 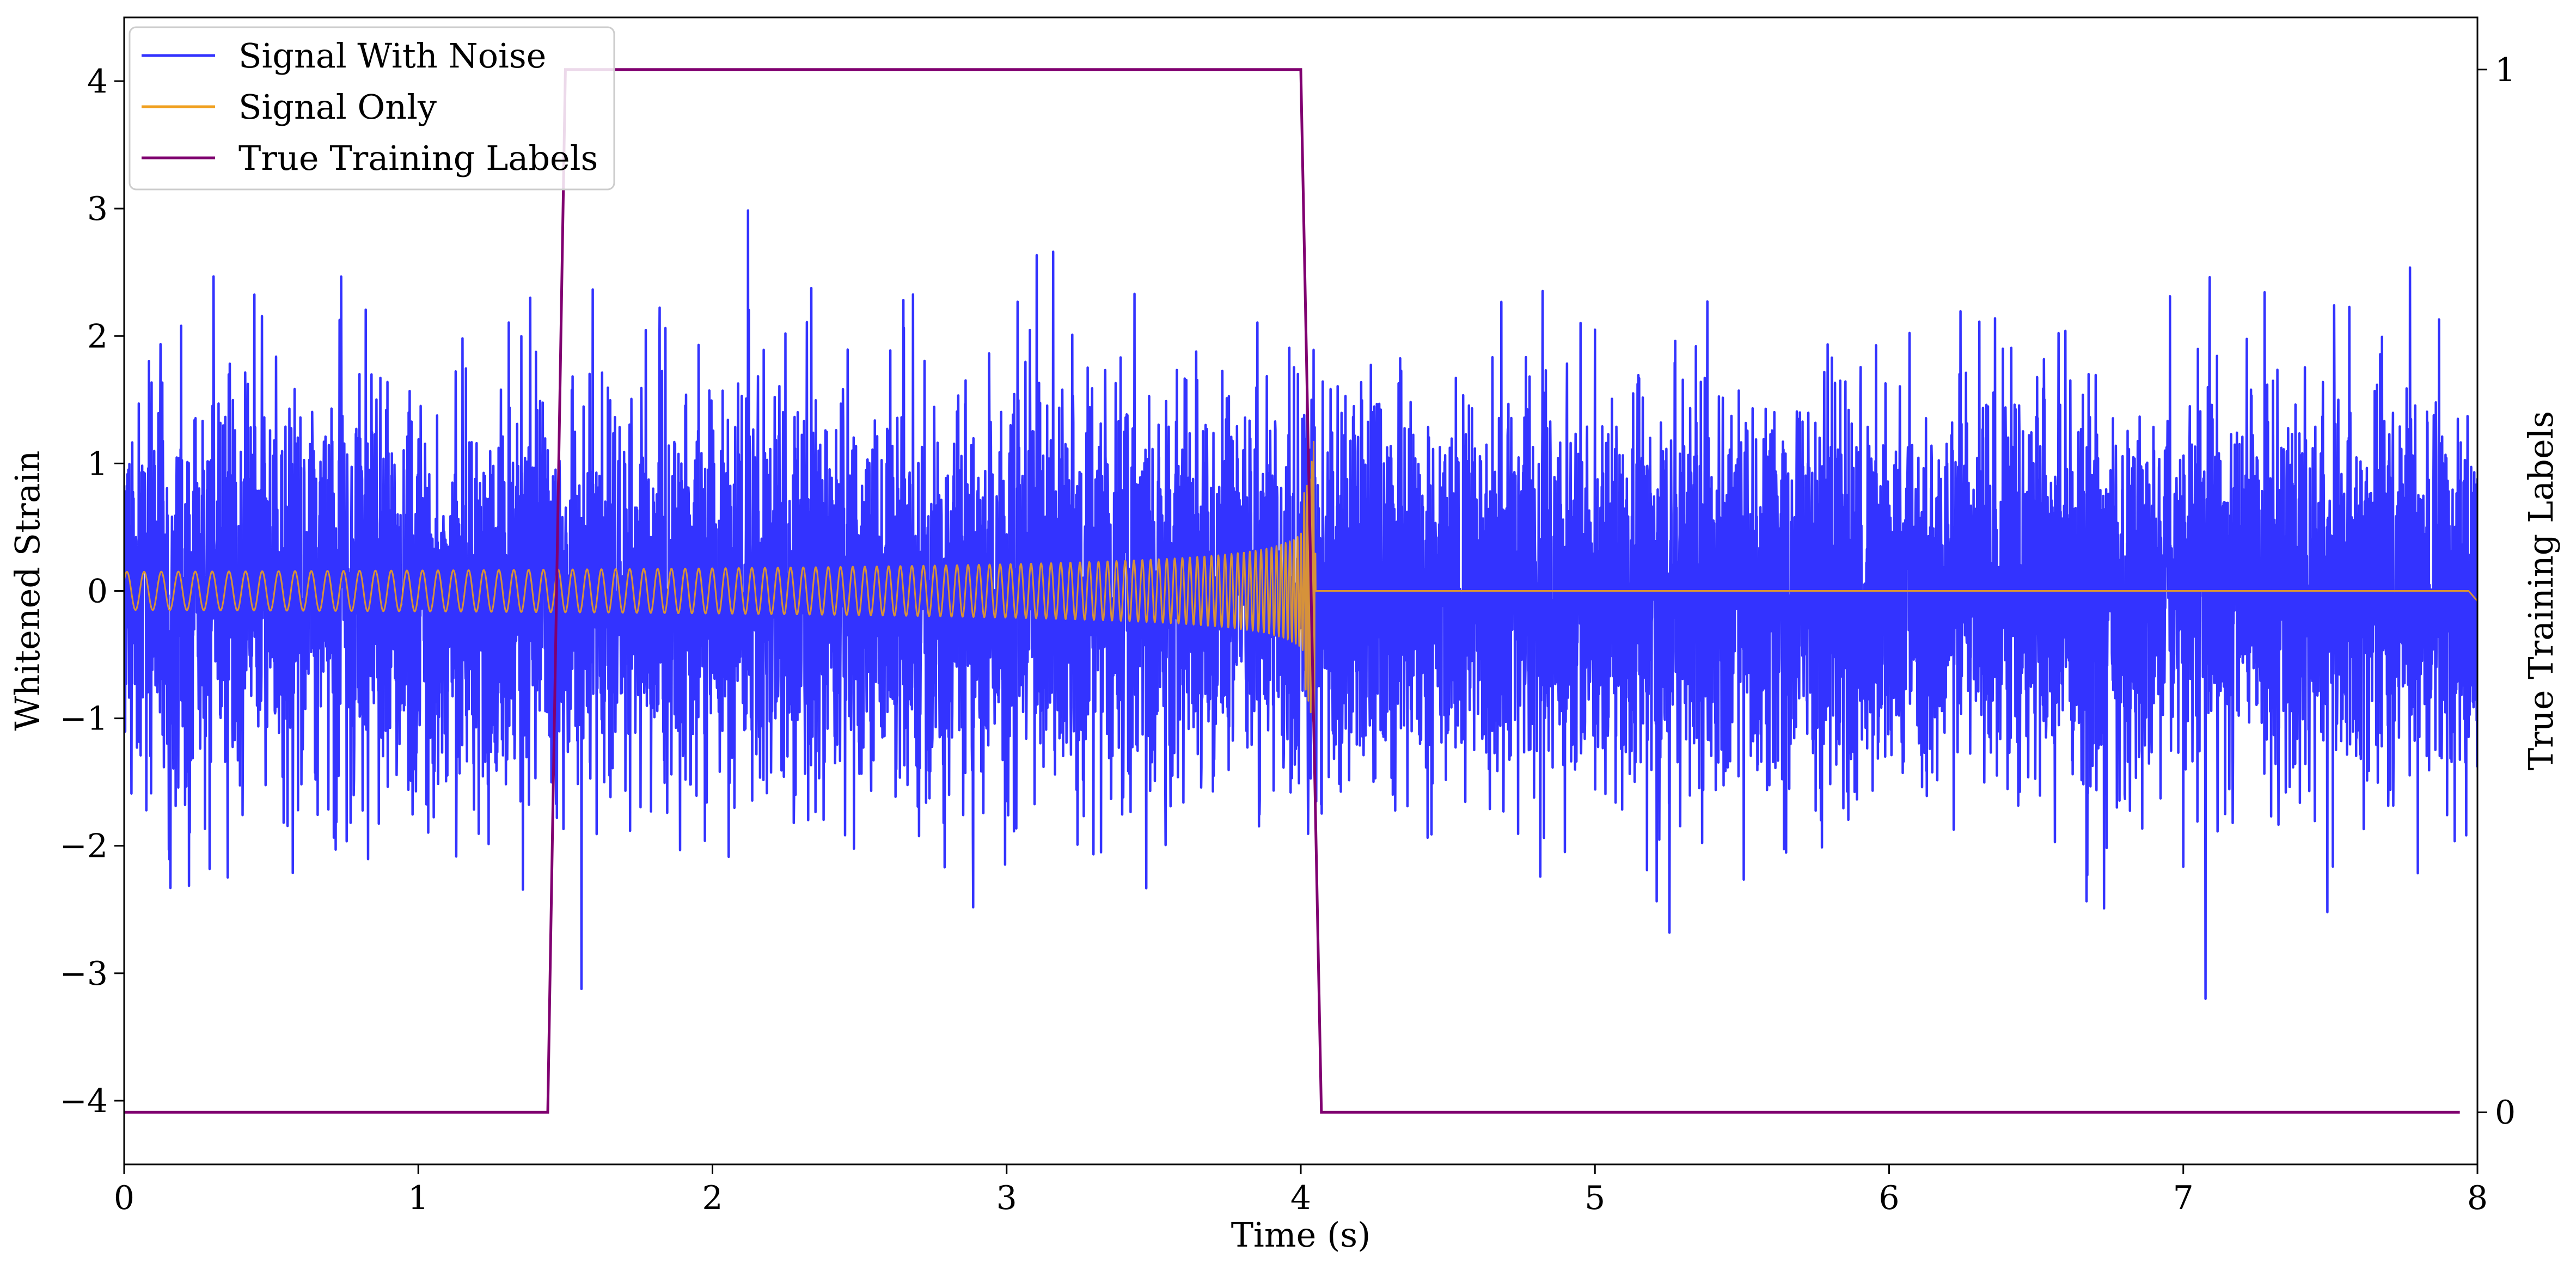 I want to click on y-axis: −4 −3 −2 −1 0 1 2 3 4, so click(x=92, y=591).